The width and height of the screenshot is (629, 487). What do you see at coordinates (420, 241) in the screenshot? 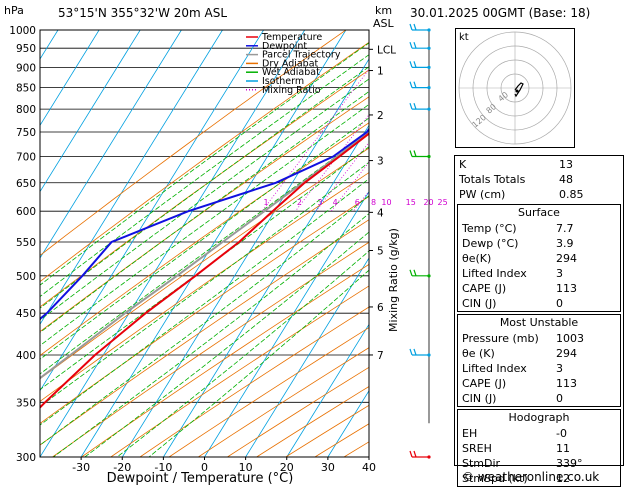
I see `wind-barbs` at bounding box center [420, 241].